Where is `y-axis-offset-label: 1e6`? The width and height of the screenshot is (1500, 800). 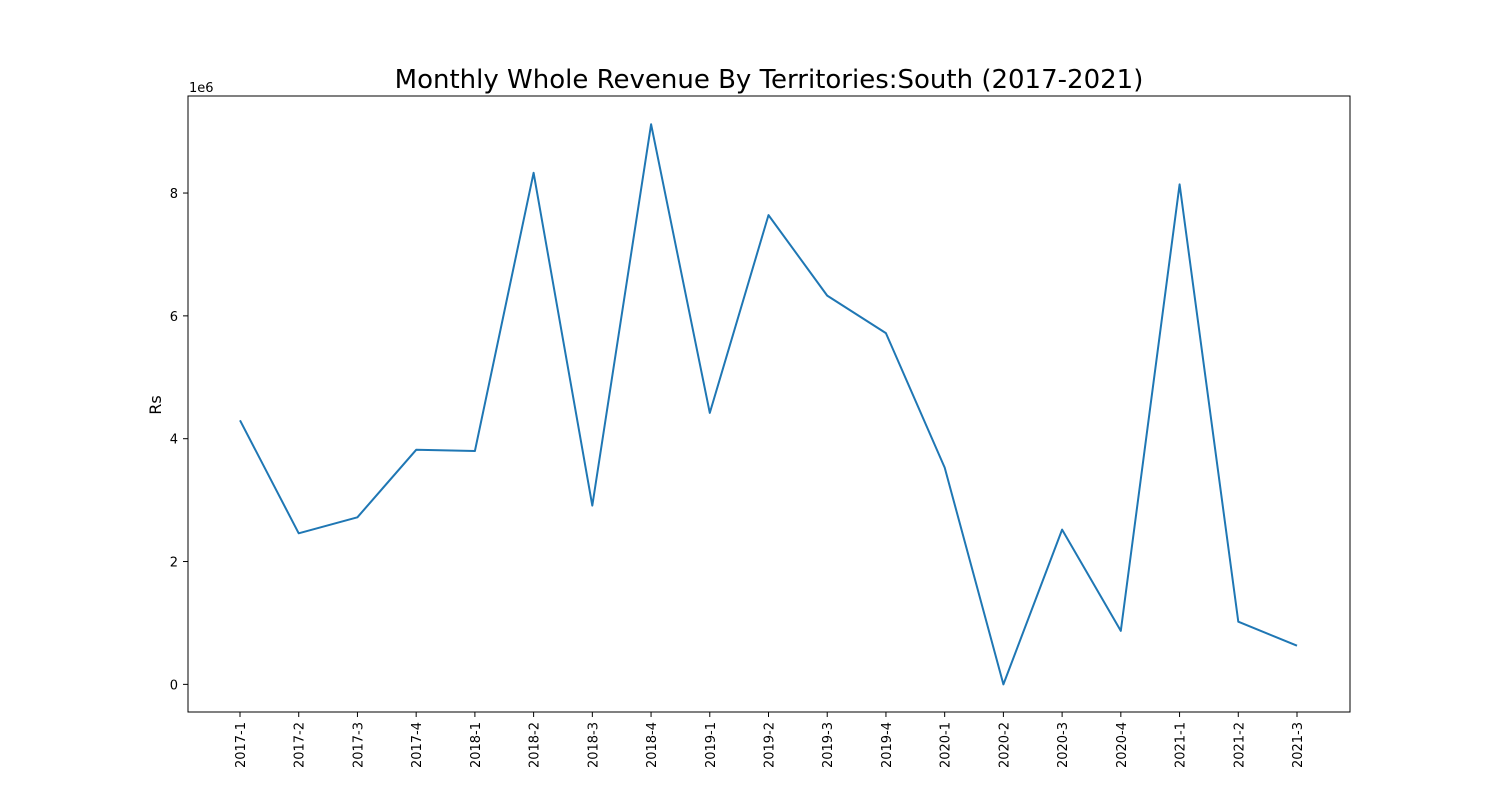 y-axis-offset-label: 1e6 is located at coordinates (201, 88).